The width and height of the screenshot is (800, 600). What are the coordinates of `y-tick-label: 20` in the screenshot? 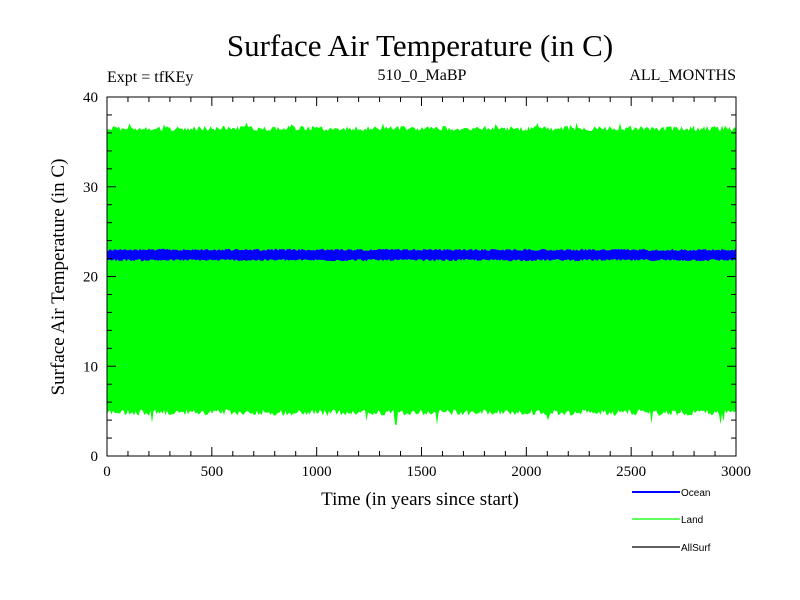 It's located at (90, 278).